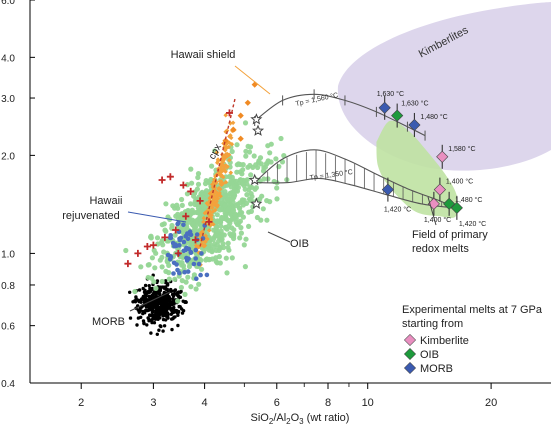 This screenshot has width=551, height=431. I want to click on x-tick-label: 6, so click(277, 403).